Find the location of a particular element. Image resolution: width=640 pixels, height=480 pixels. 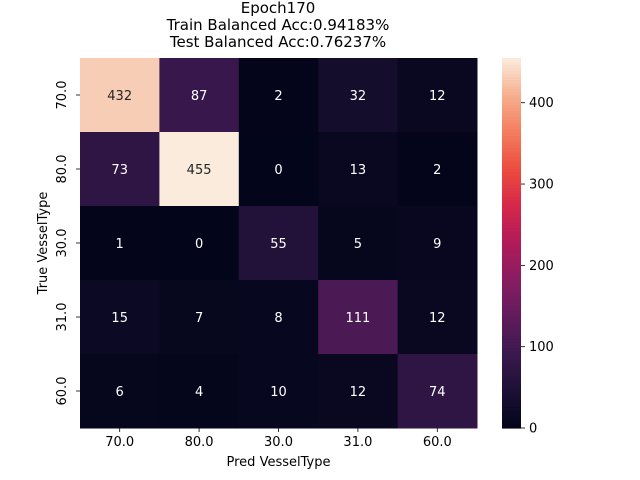

cell-value-label: 6 is located at coordinates (120, 392).